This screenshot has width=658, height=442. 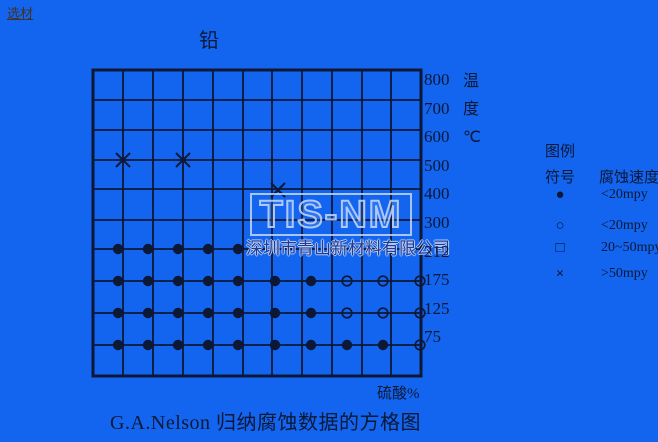 I want to click on y-axis-title: 温 度 ℃, so click(x=472, y=110).